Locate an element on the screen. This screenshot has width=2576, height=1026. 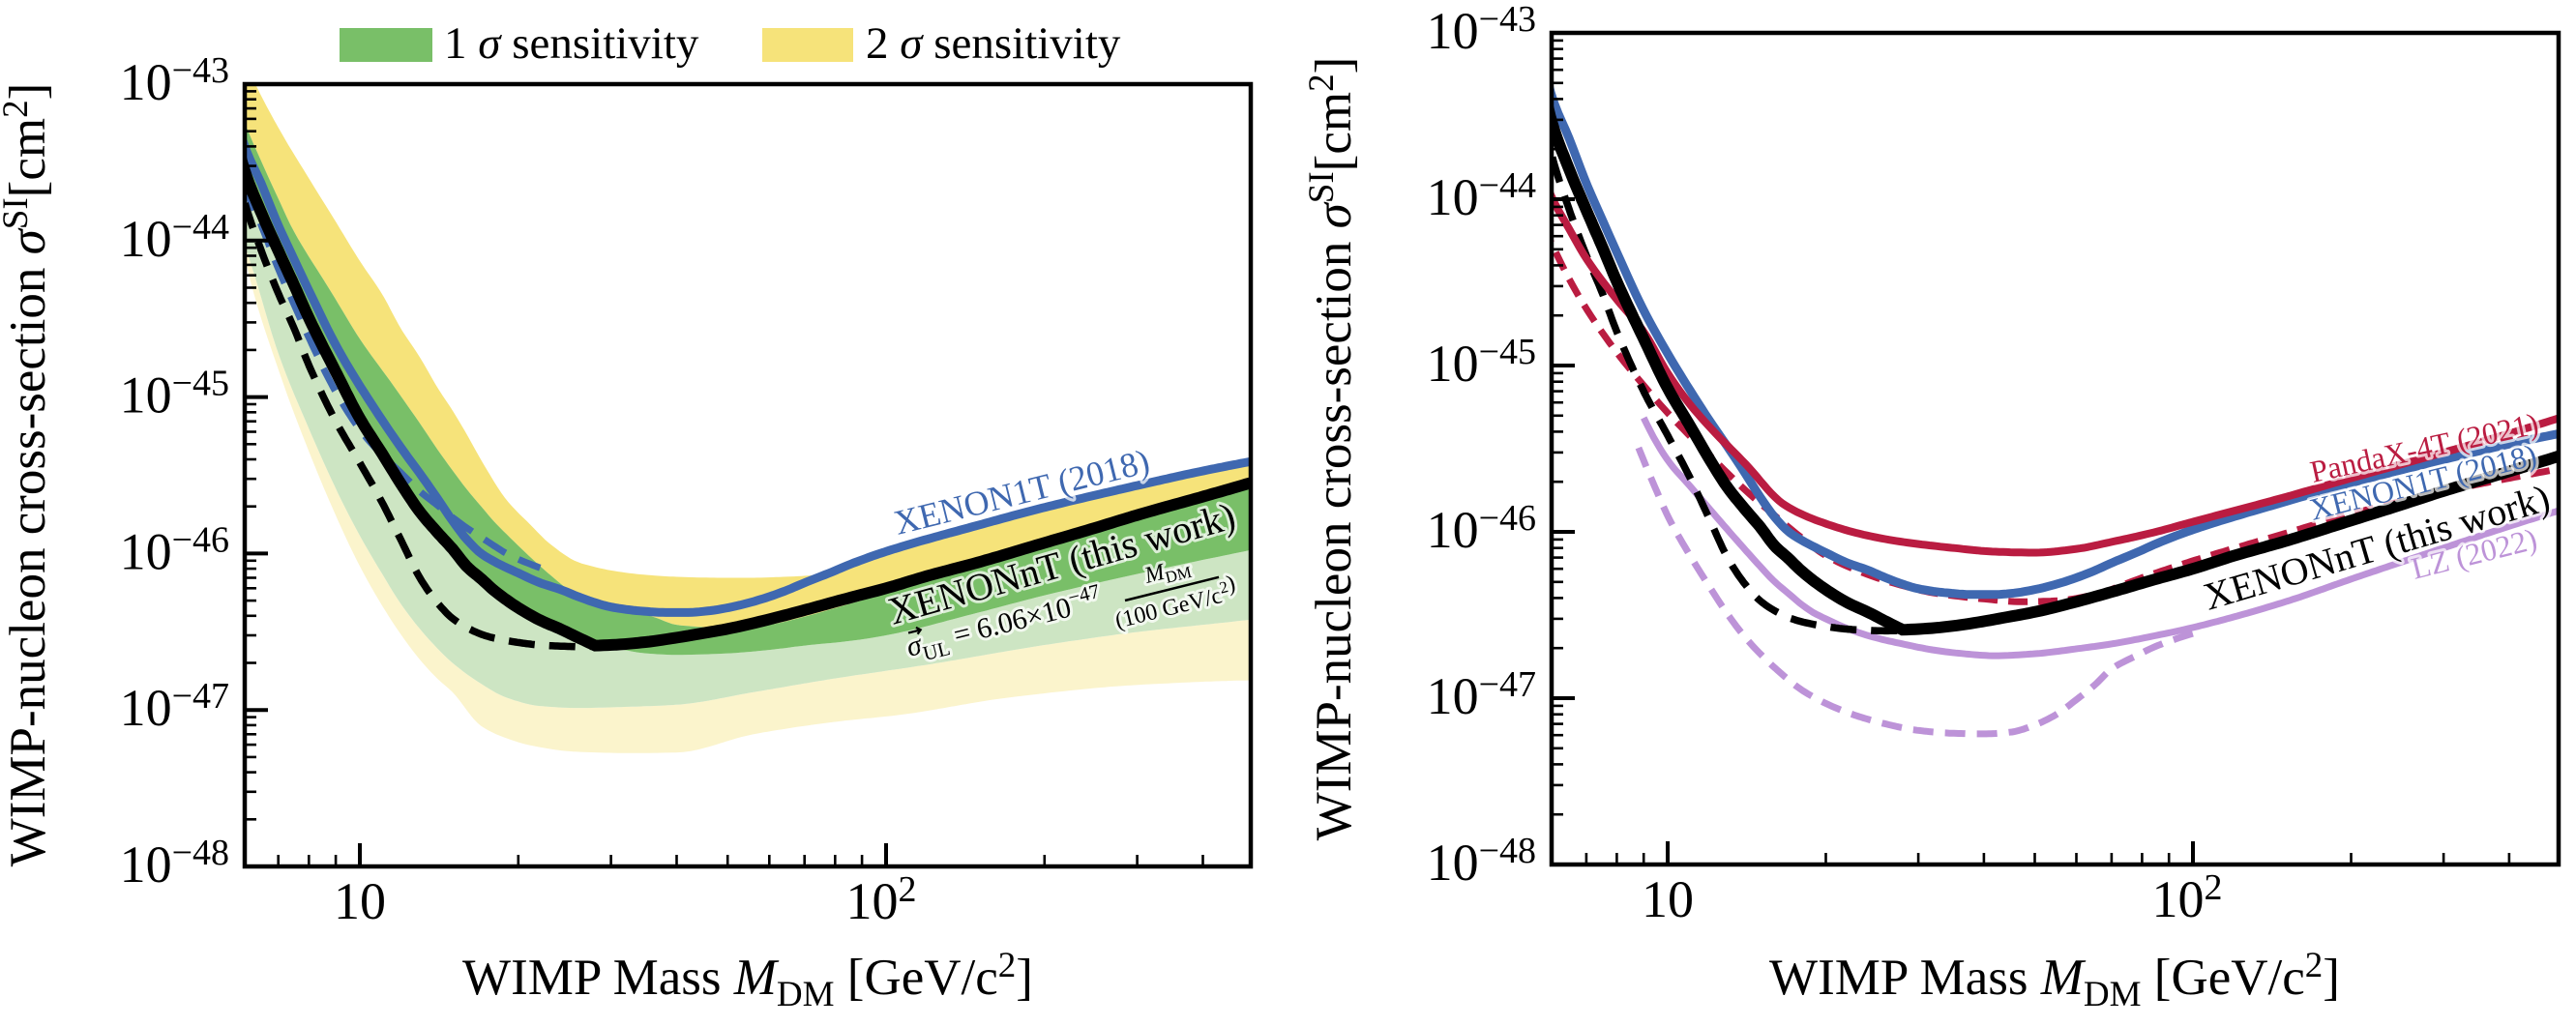
svg-text: 102 is located at coordinates (882, 900).